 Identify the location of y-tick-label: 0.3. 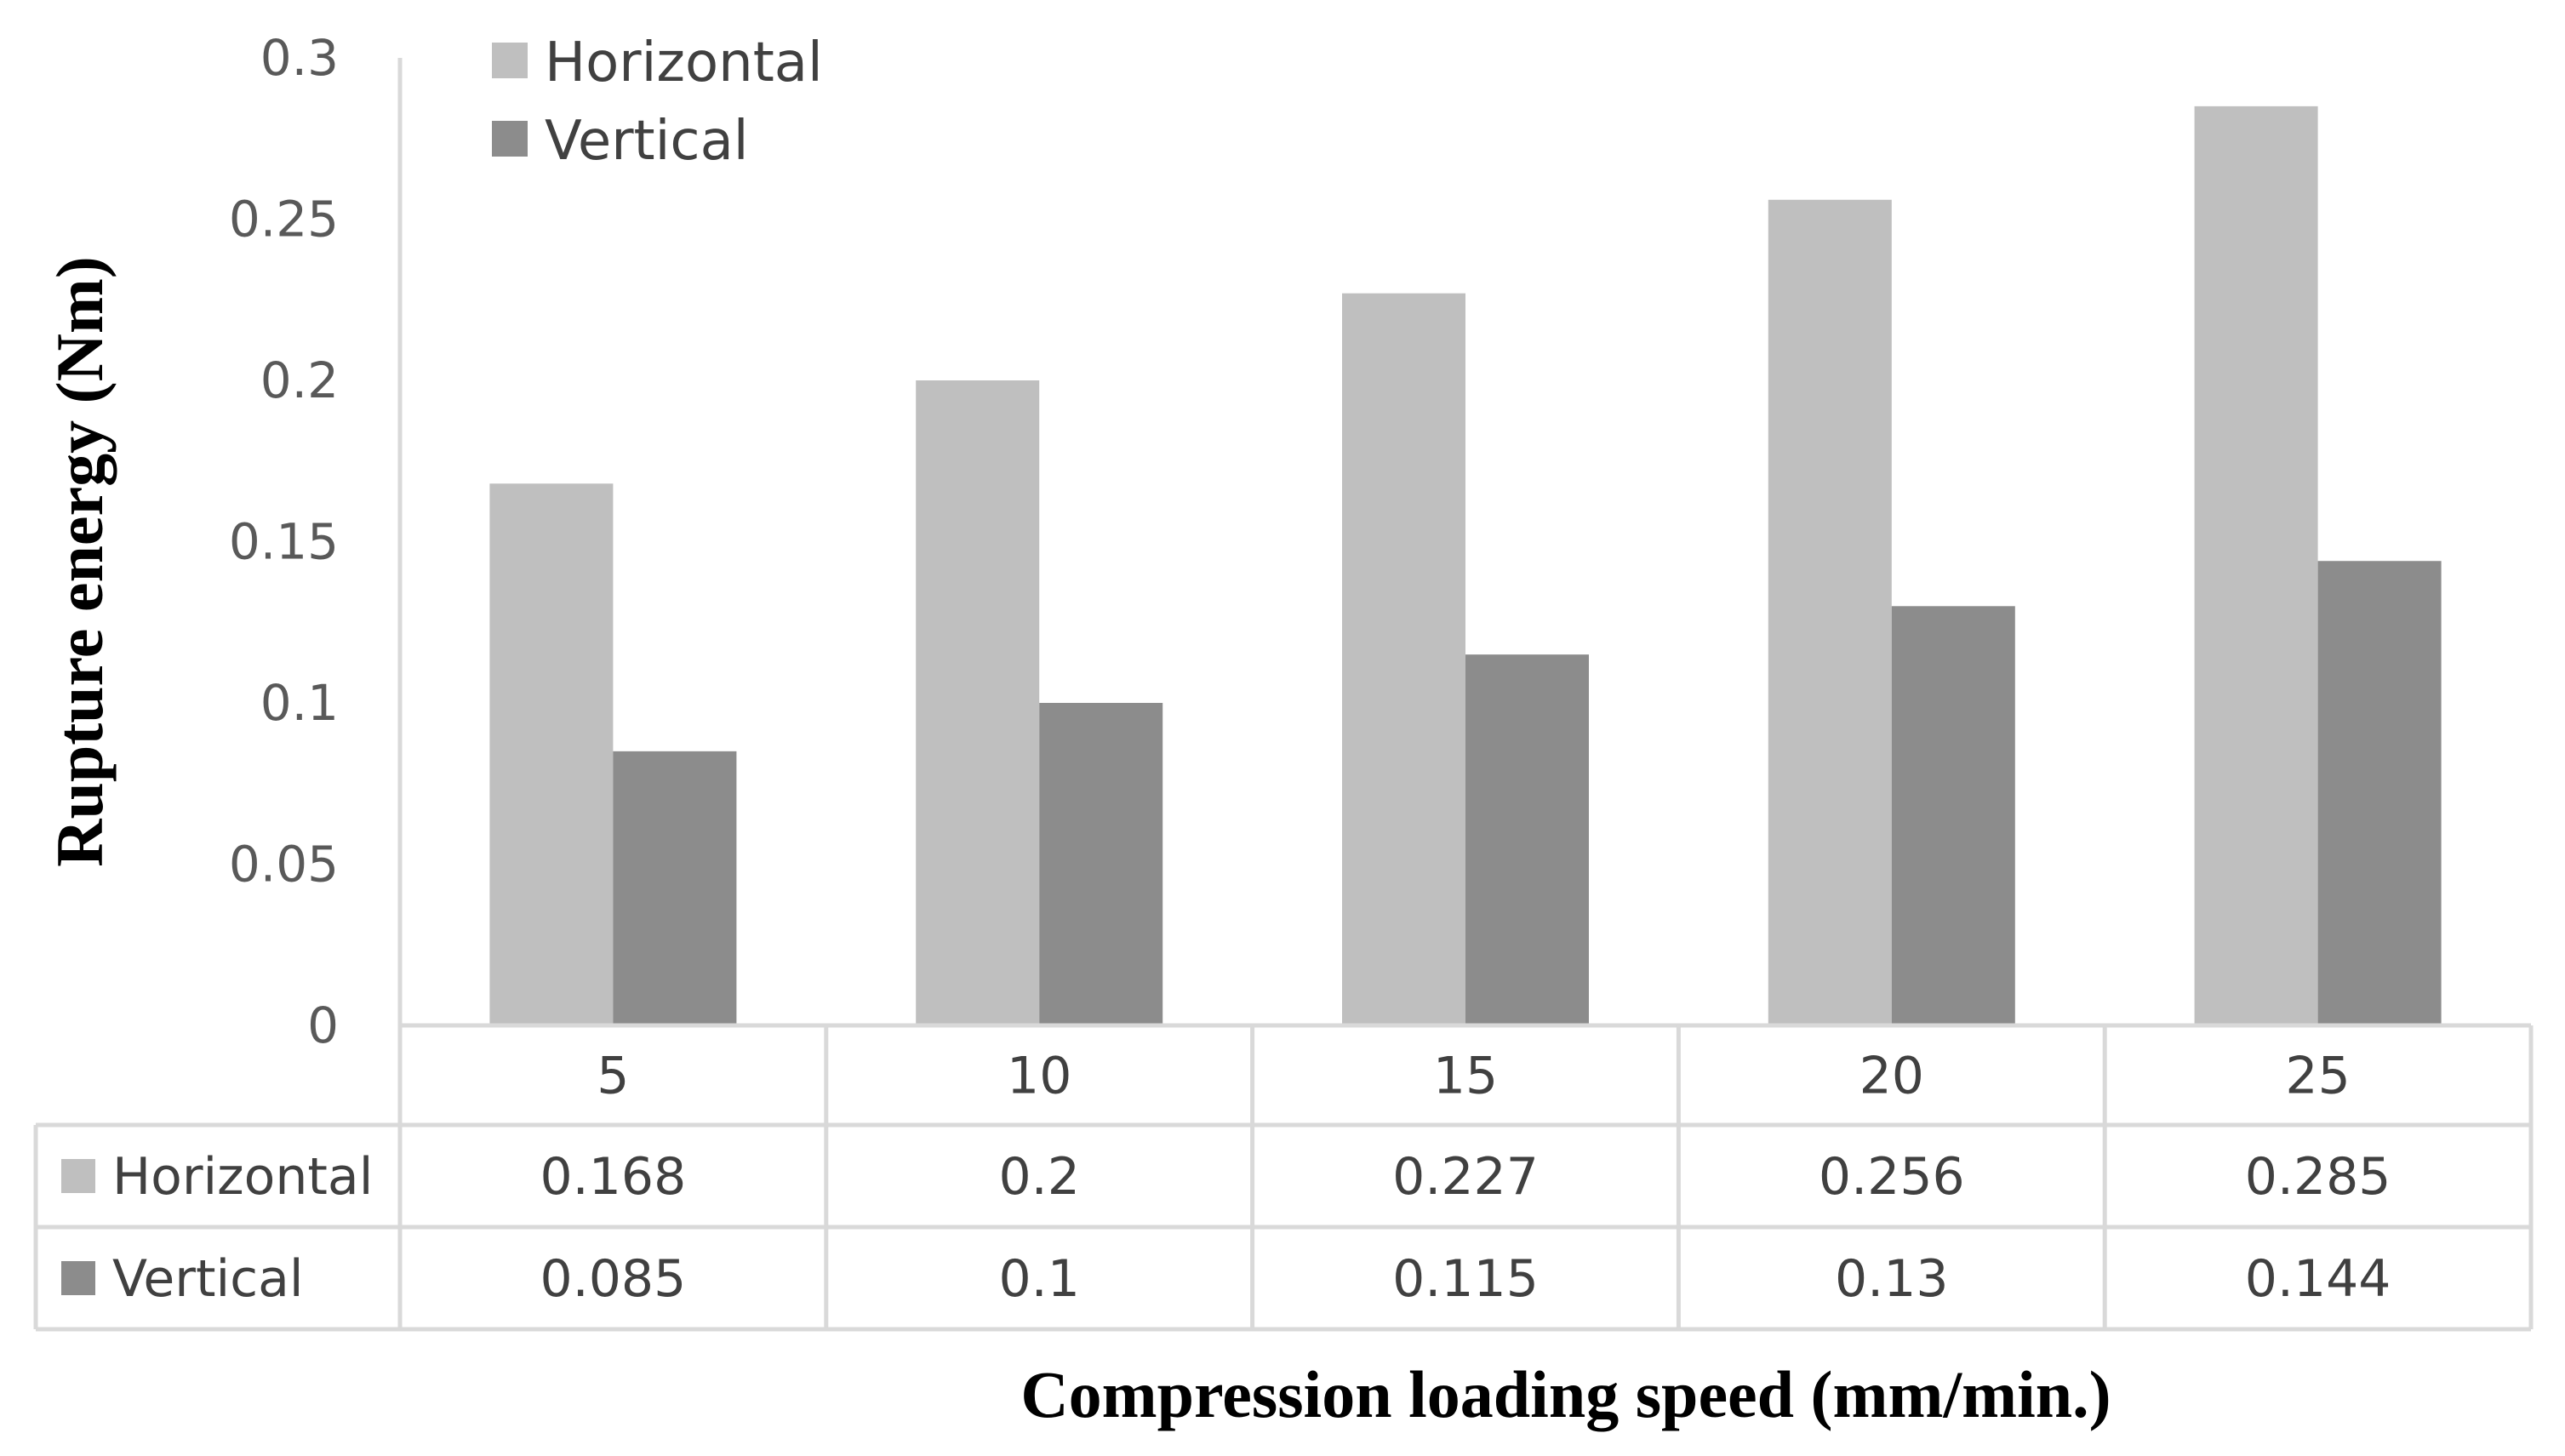
(299, 58).